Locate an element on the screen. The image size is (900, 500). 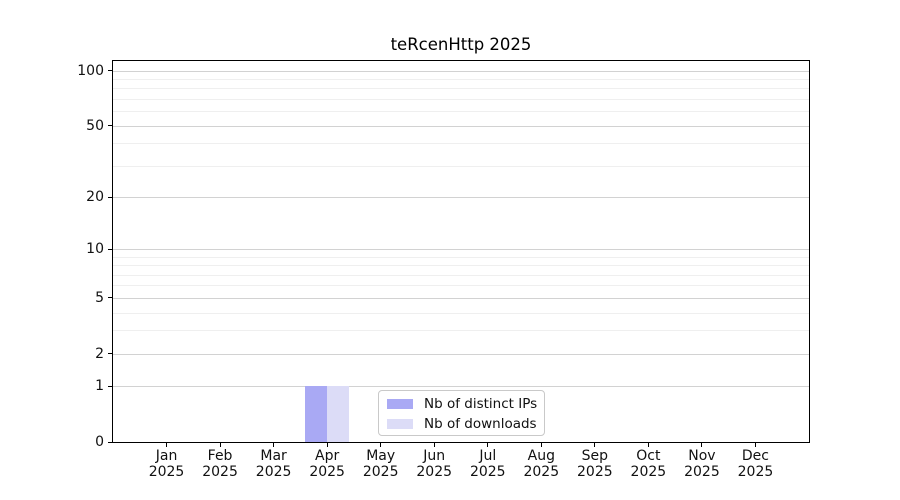
legend-swatch-downloads is located at coordinates (400, 424).